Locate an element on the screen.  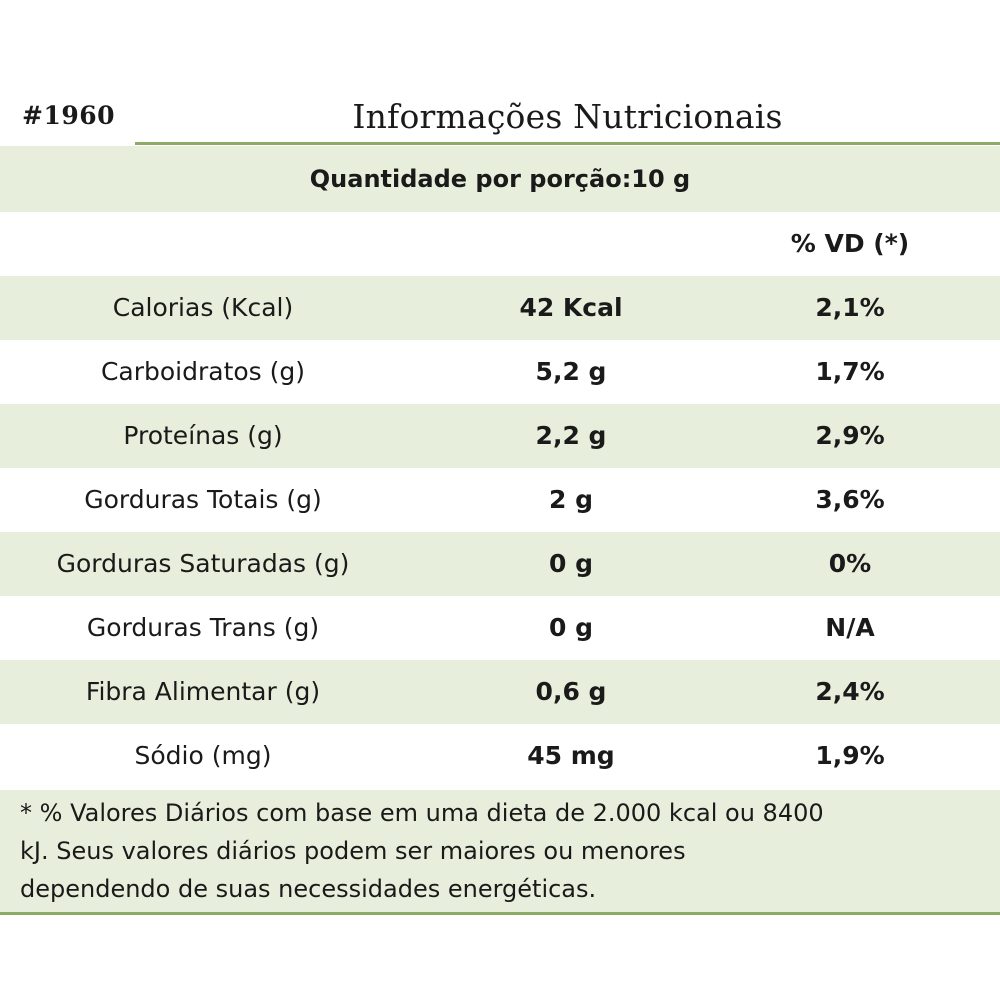
nutrient-name: Gorduras Trans (g) is located at coordinates (203, 627).